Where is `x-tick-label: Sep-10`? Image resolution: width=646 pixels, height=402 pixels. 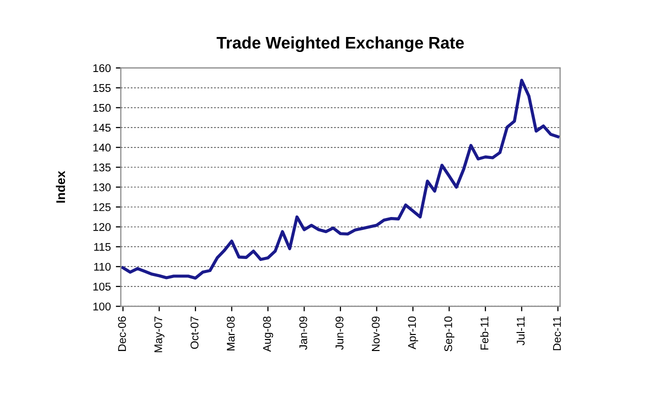 x-tick-label: Sep-10 is located at coordinates (449, 334).